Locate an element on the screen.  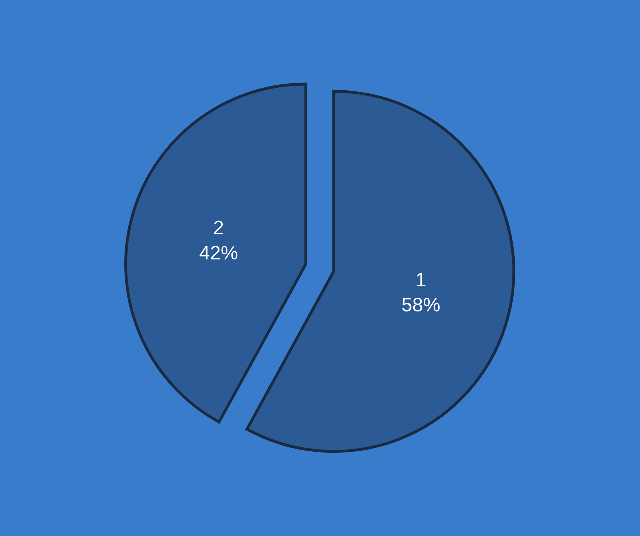
slice-label: 2 is located at coordinates (219, 227).